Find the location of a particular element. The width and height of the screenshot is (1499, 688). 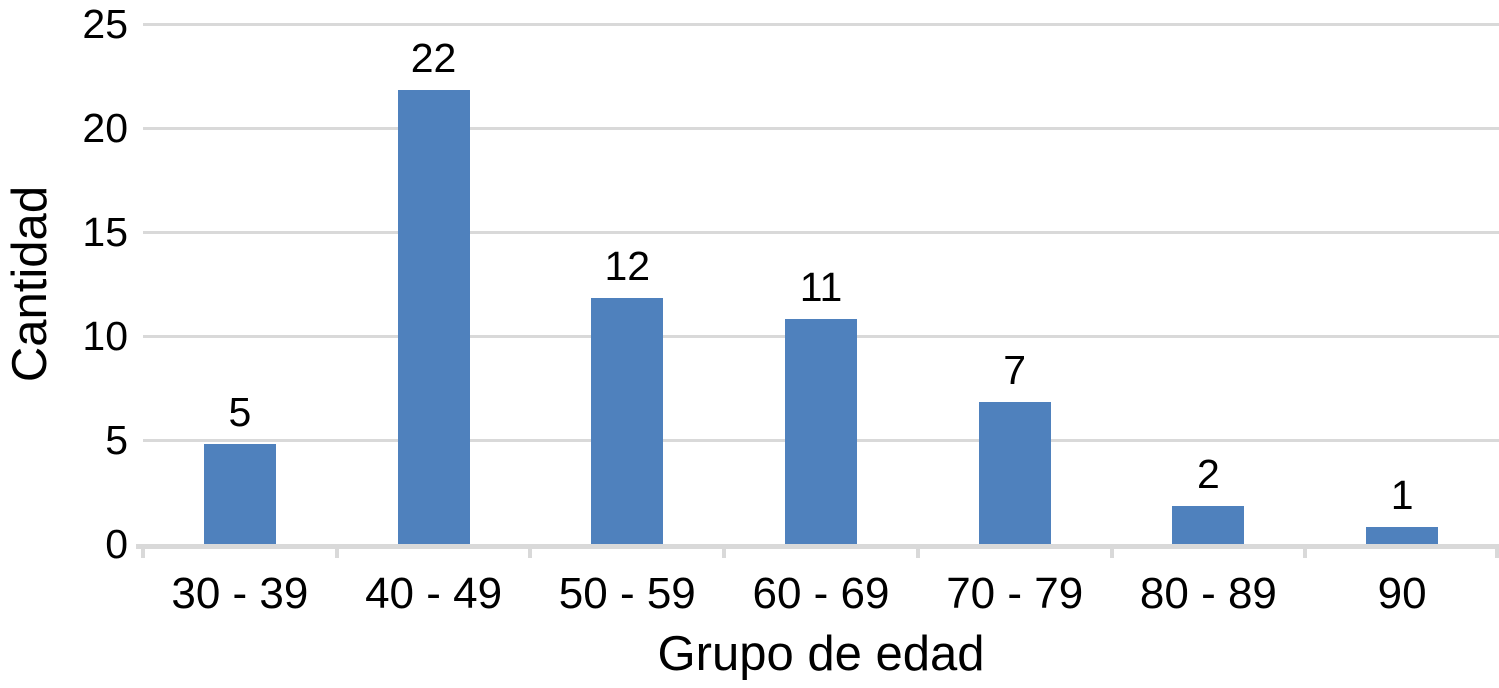

y-tick-label: 10 is located at coordinates (105, 336).